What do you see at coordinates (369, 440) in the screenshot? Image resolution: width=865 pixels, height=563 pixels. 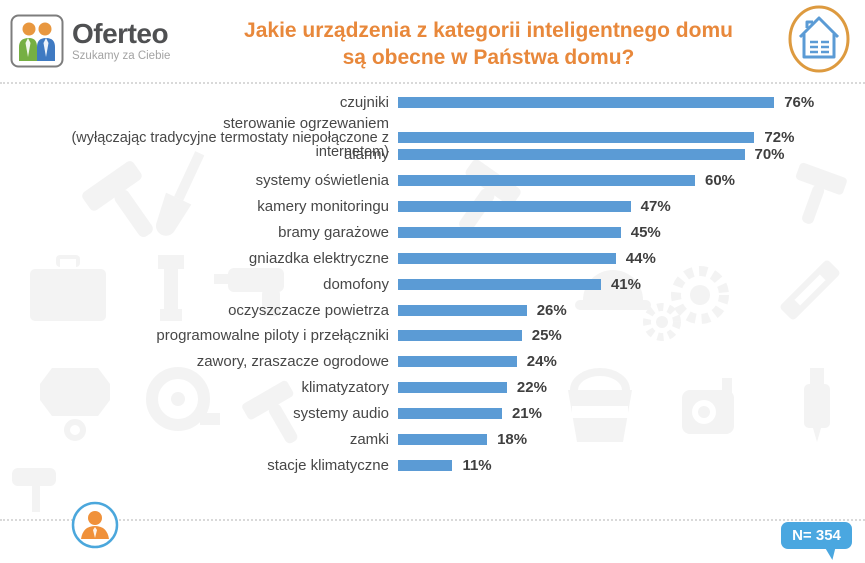 I see `category-label: zamki` at bounding box center [369, 440].